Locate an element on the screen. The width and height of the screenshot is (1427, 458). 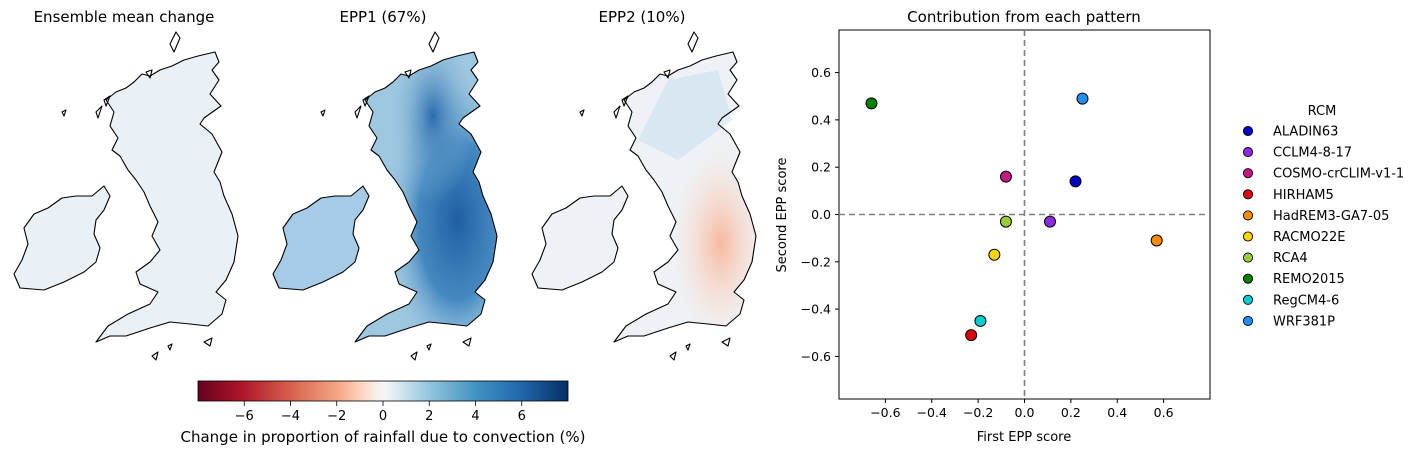
data-points is located at coordinates (1014, 217).